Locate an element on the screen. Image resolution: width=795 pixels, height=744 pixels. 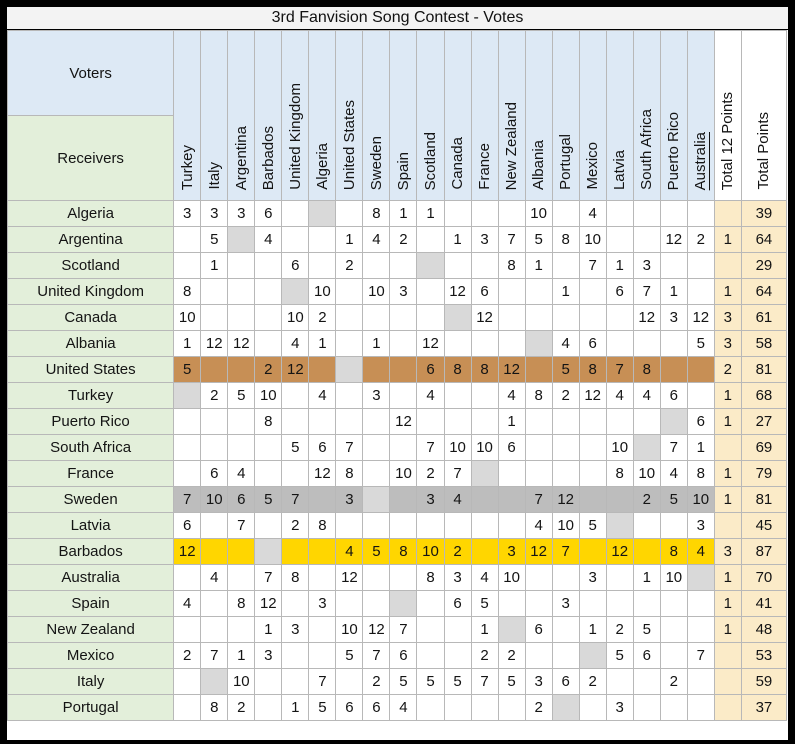
total-points-cell: 68 is located at coordinates (764, 395).